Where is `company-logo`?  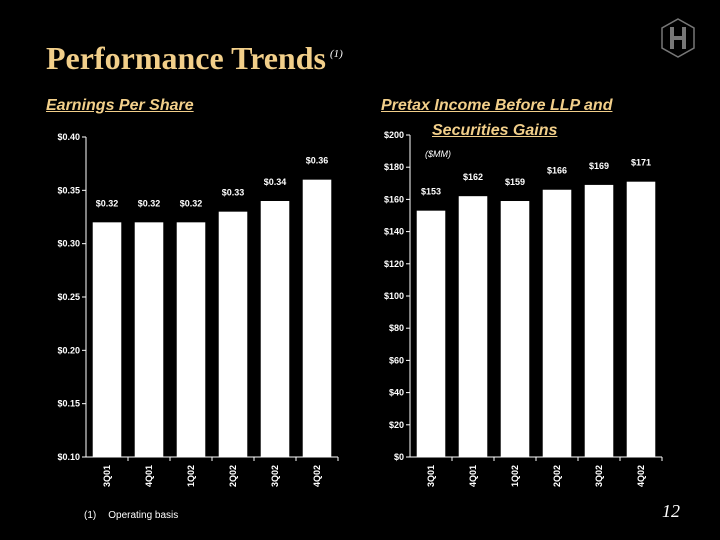
company-logo is located at coordinates (678, 40).